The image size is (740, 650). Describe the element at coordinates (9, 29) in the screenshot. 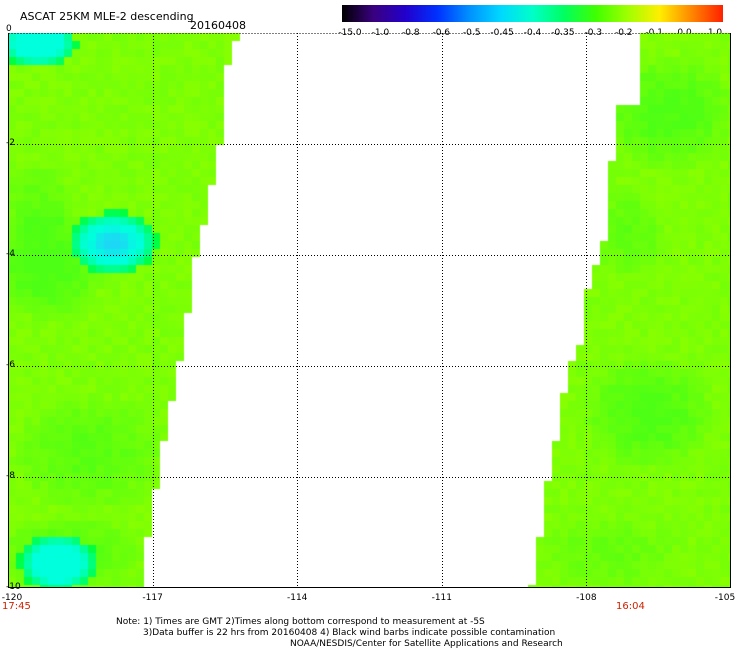

I see `latitude-label: 0` at that location.